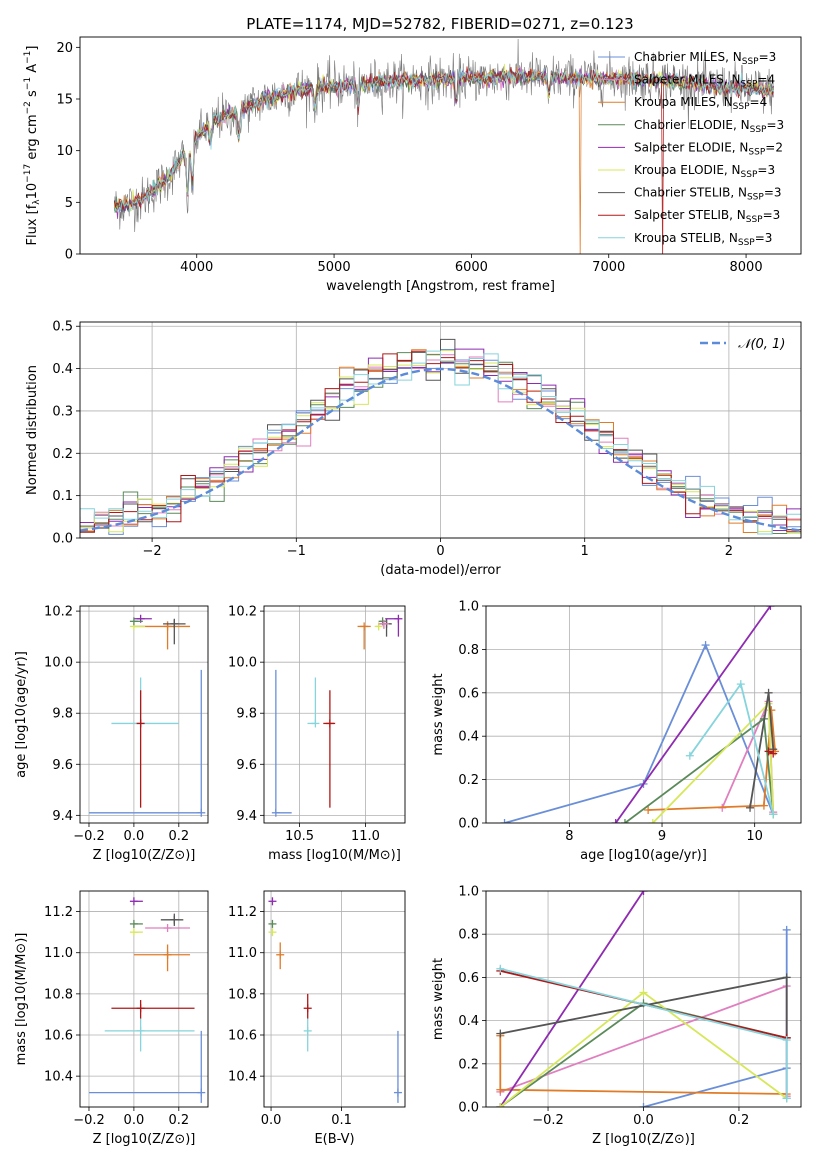  What do you see at coordinates (334, 267) in the screenshot?
I see `x-tick-label: 5000` at bounding box center [334, 267].